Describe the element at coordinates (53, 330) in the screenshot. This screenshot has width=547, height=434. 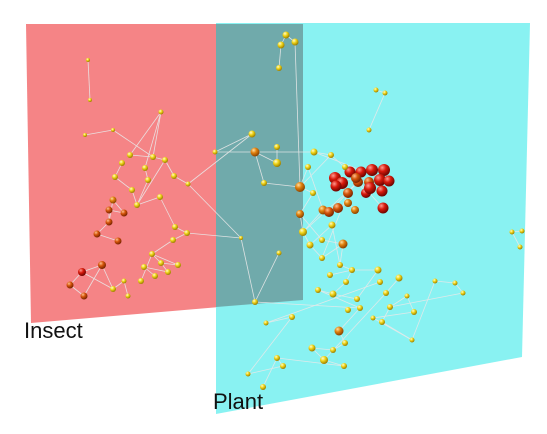
I see `insect-layer-label: Insect` at that location.